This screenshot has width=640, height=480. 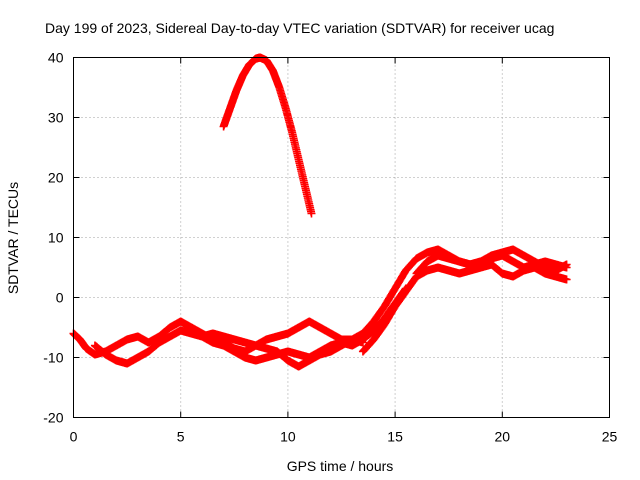 What do you see at coordinates (56, 178) in the screenshot?
I see `y-tick-label: 20` at bounding box center [56, 178].